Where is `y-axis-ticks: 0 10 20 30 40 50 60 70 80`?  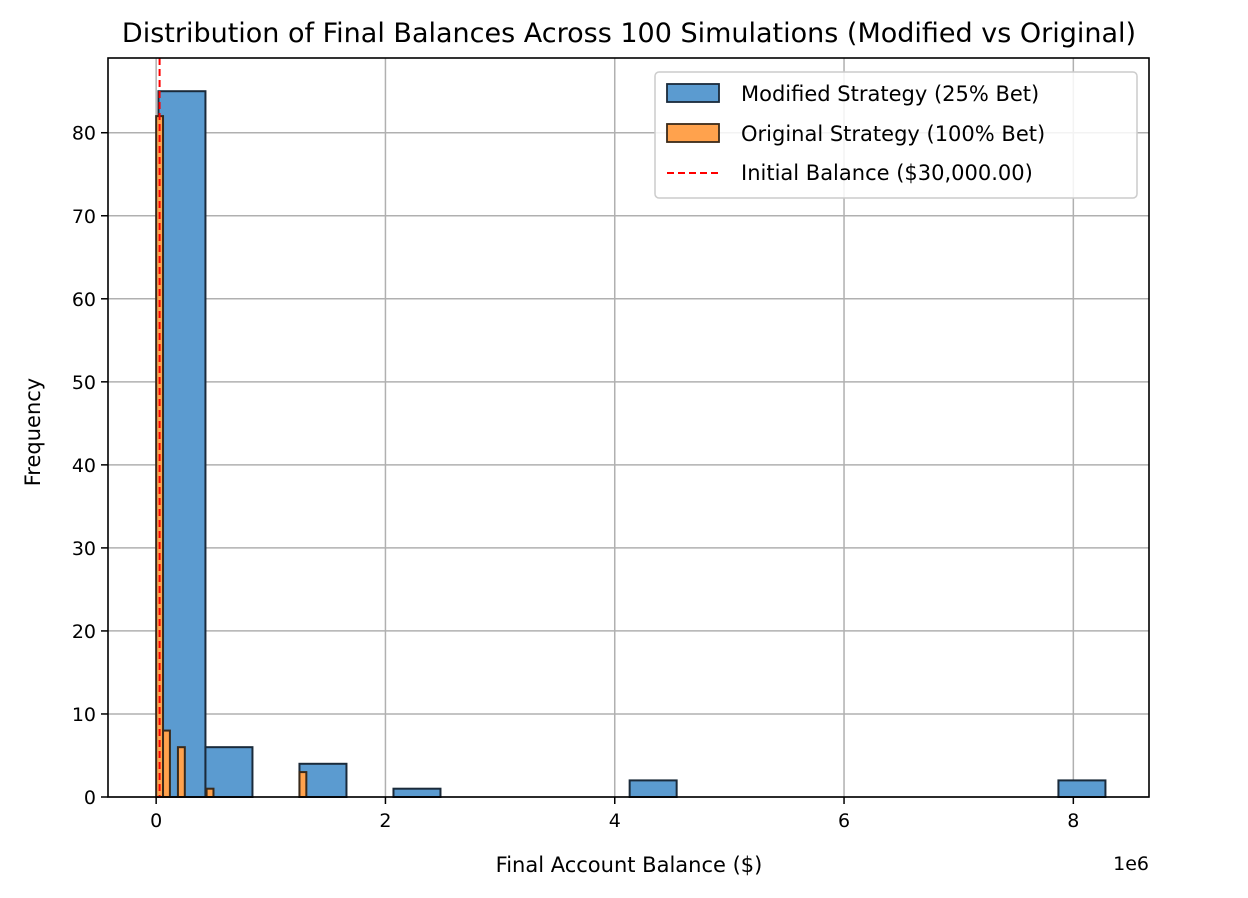
y-axis-ticks: 0 10 20 30 40 50 60 70 80 is located at coordinates (90, 466).